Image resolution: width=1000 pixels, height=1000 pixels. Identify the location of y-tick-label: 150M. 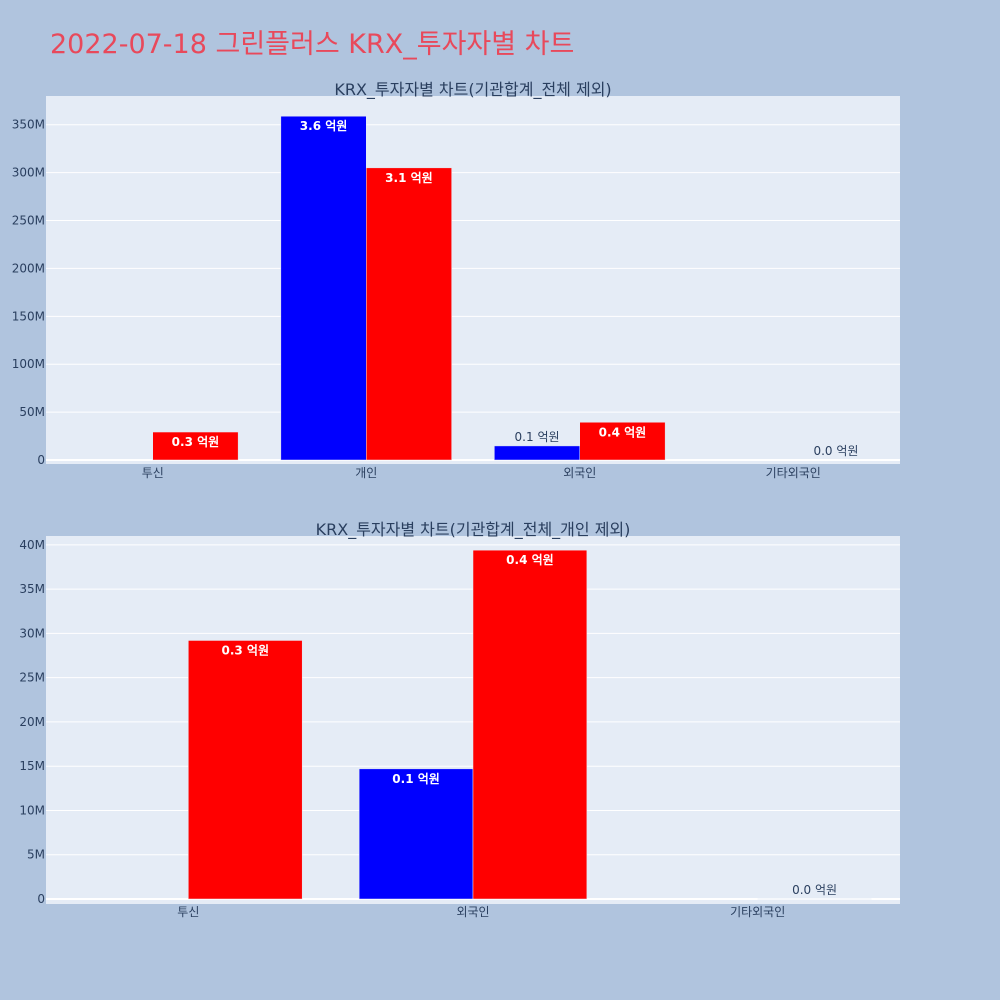
(28, 316).